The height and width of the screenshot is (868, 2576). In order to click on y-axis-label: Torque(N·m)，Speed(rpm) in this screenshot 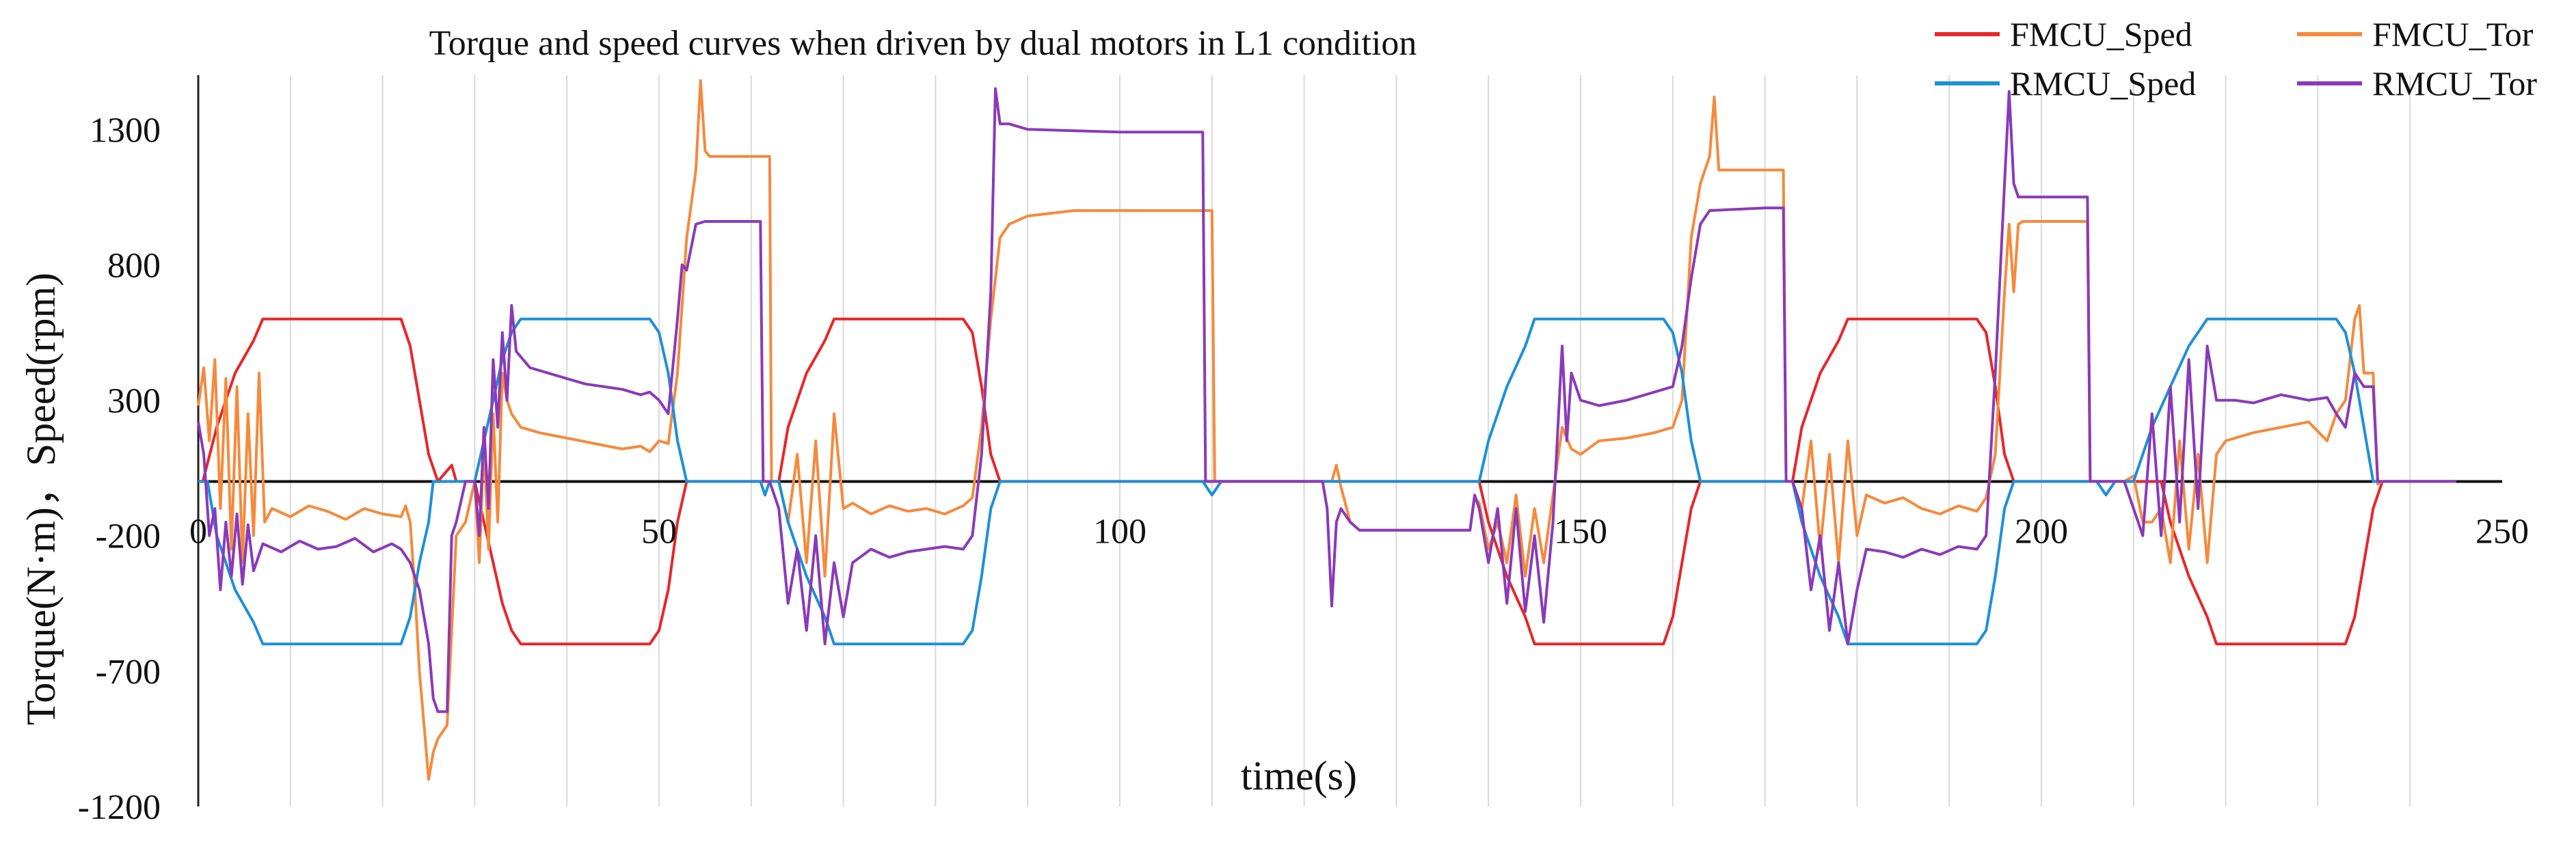, I will do `click(41, 499)`.